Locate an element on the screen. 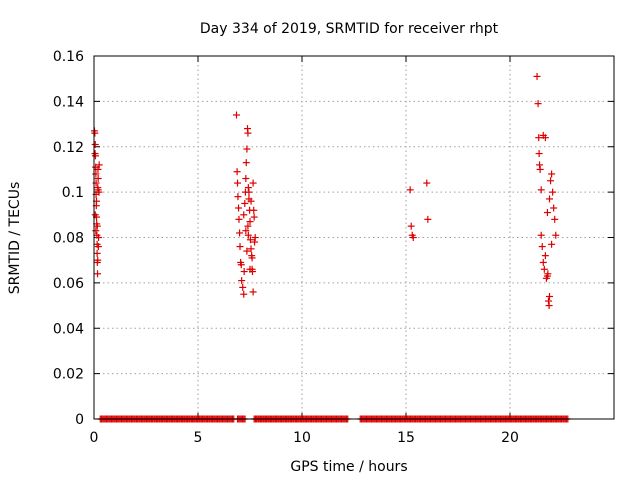  y-tick-label: 0.12 is located at coordinates (68, 148).